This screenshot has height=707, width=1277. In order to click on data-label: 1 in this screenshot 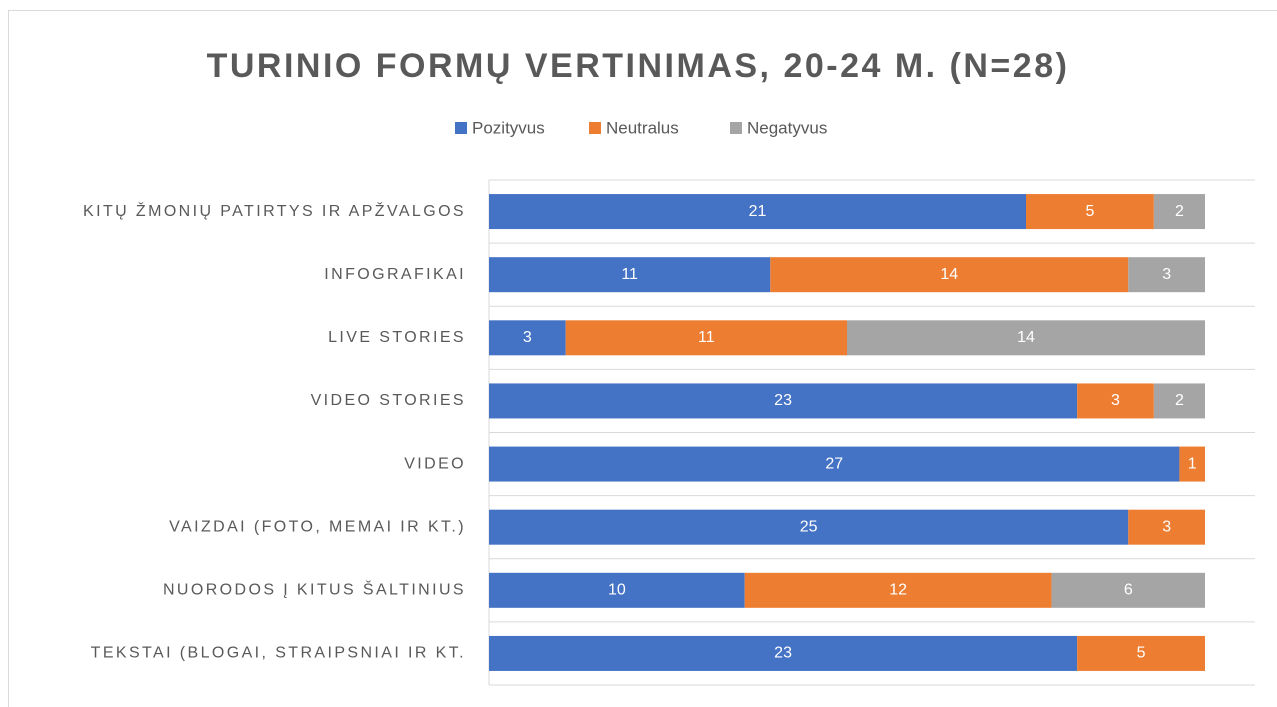, I will do `click(1192, 463)`.